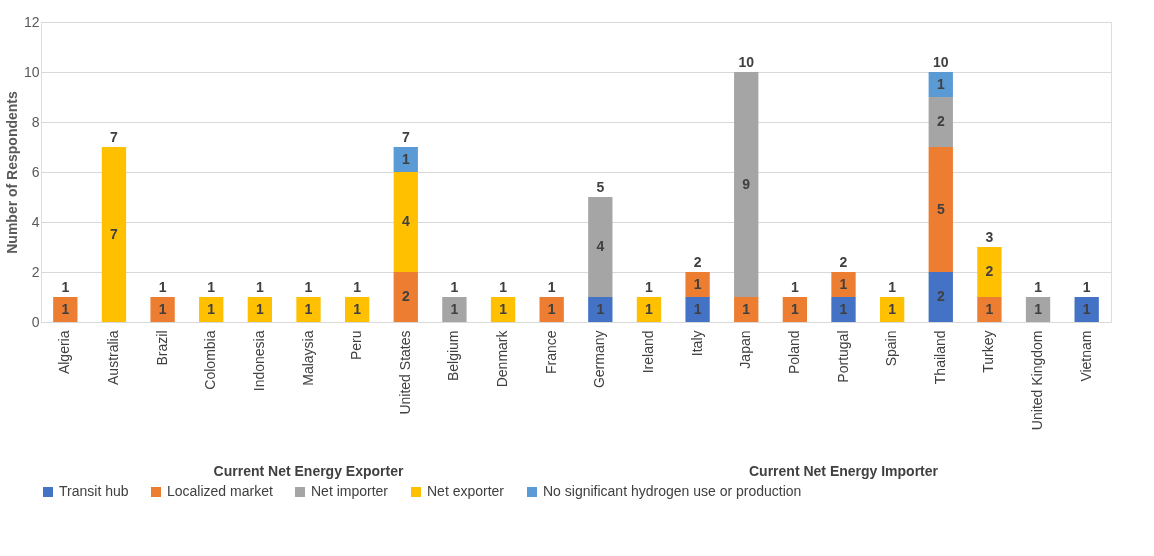 This screenshot has height=556, width=1154. I want to click on x-tick-label: Thailand, so click(939, 357).